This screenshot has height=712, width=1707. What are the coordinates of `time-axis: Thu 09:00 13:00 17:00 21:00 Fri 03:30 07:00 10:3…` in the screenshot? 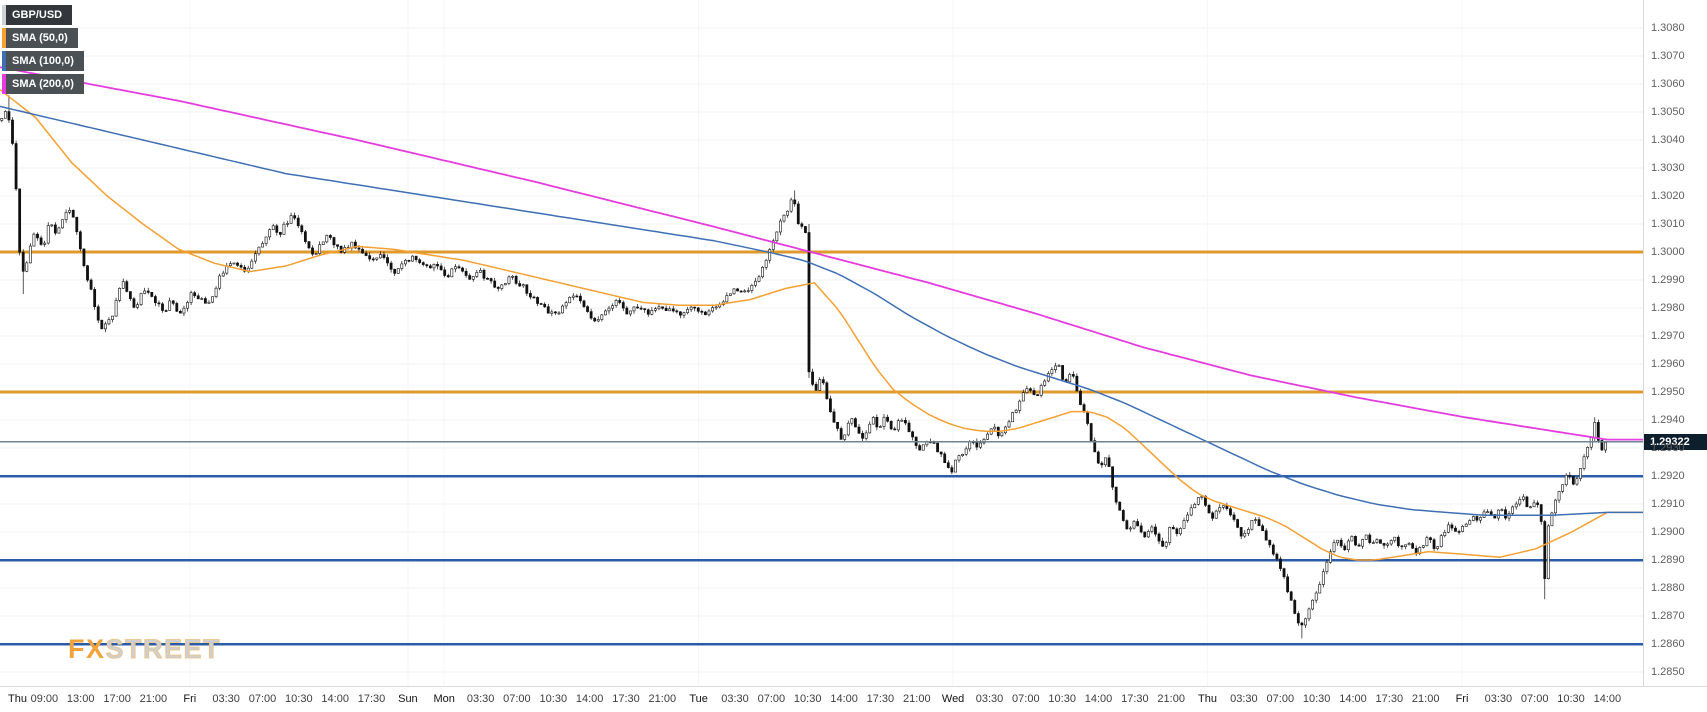 It's located at (853, 699).